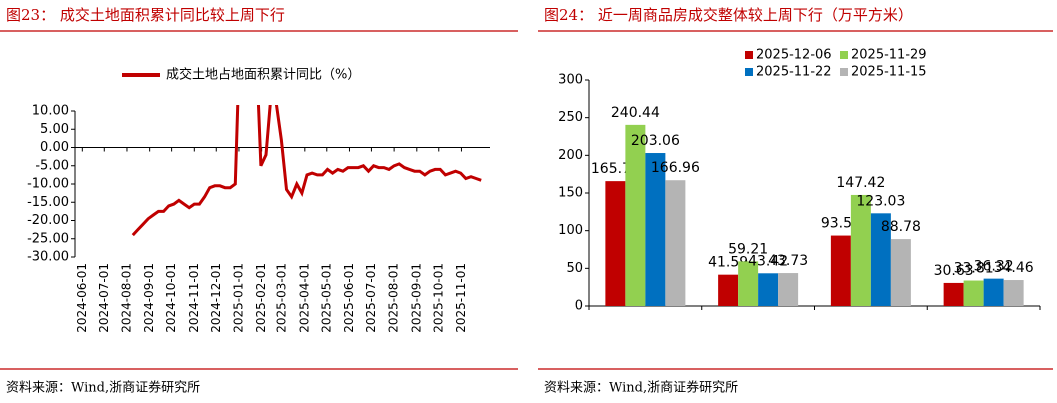 The width and height of the screenshot is (1057, 403). I want to click on legend-label: 2025-11-15, so click(889, 72).